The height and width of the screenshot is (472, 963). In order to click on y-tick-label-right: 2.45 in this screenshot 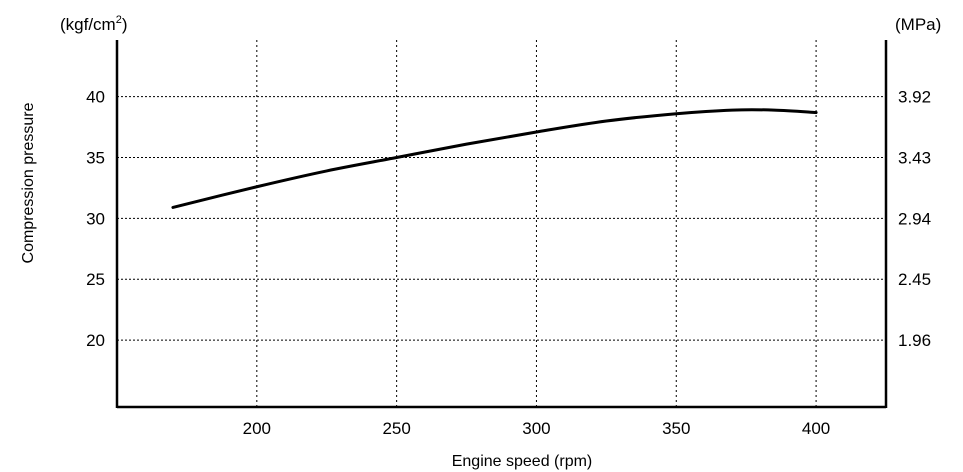, I will do `click(914, 279)`.